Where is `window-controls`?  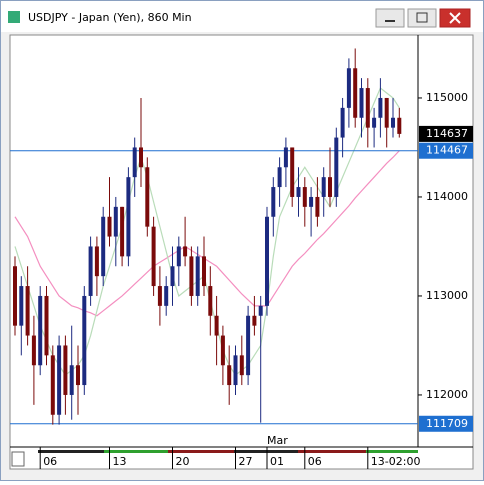
window-controls is located at coordinates (423, 18).